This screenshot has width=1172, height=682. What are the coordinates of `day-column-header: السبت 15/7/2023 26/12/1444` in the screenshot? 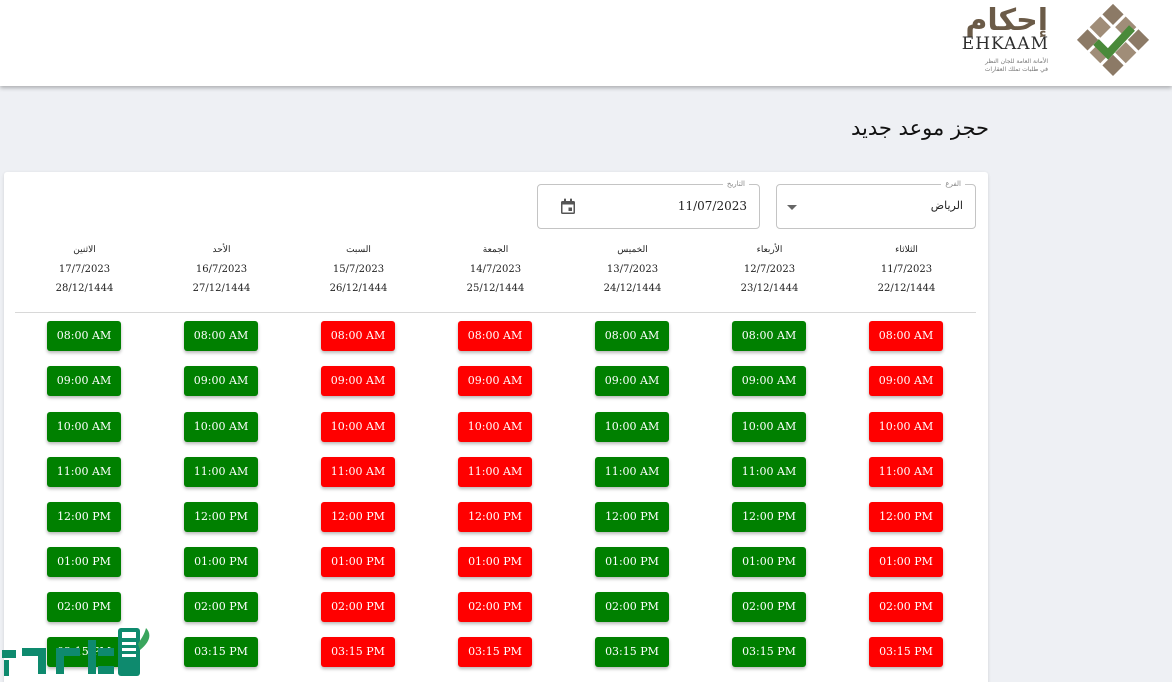 It's located at (358, 269).